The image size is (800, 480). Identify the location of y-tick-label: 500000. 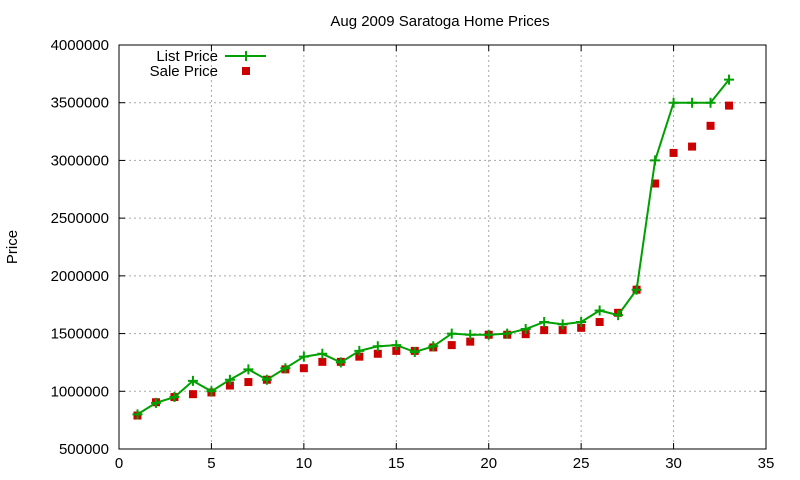
(84, 449).